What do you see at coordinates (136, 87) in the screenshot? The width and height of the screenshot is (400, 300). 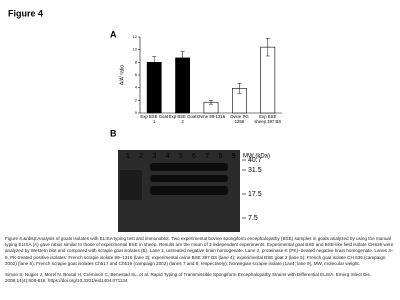 I see `y-tick-label: 4` at bounding box center [136, 87].